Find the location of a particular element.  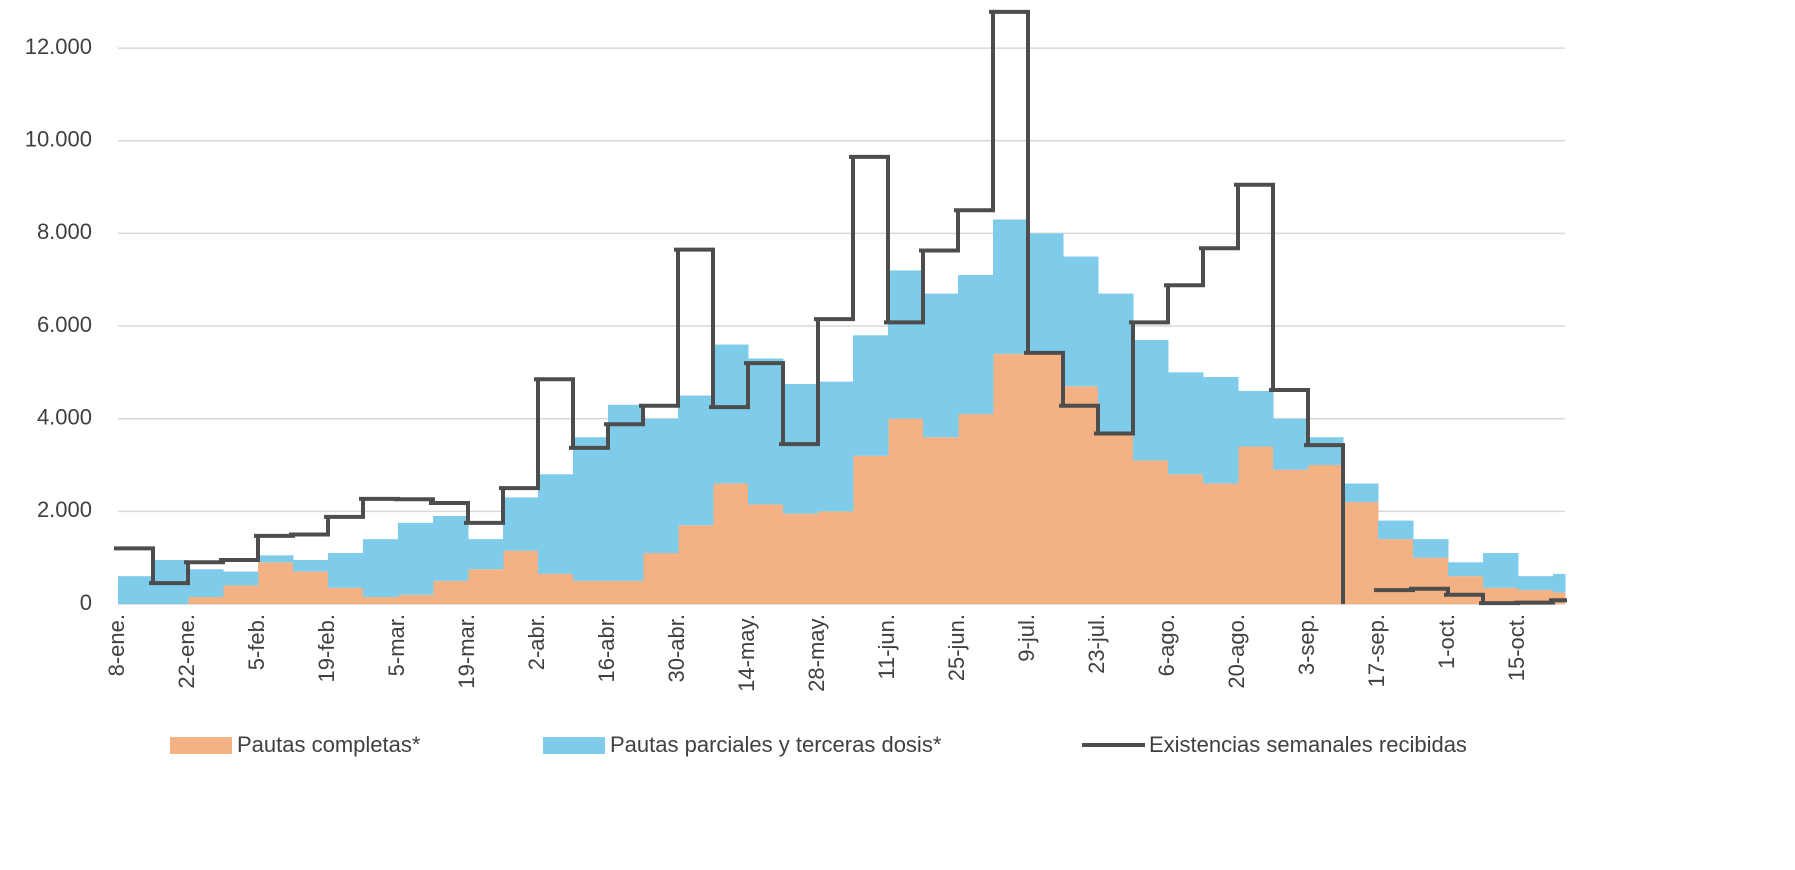

x-tick-label: 19-mar. is located at coordinates (466, 651).